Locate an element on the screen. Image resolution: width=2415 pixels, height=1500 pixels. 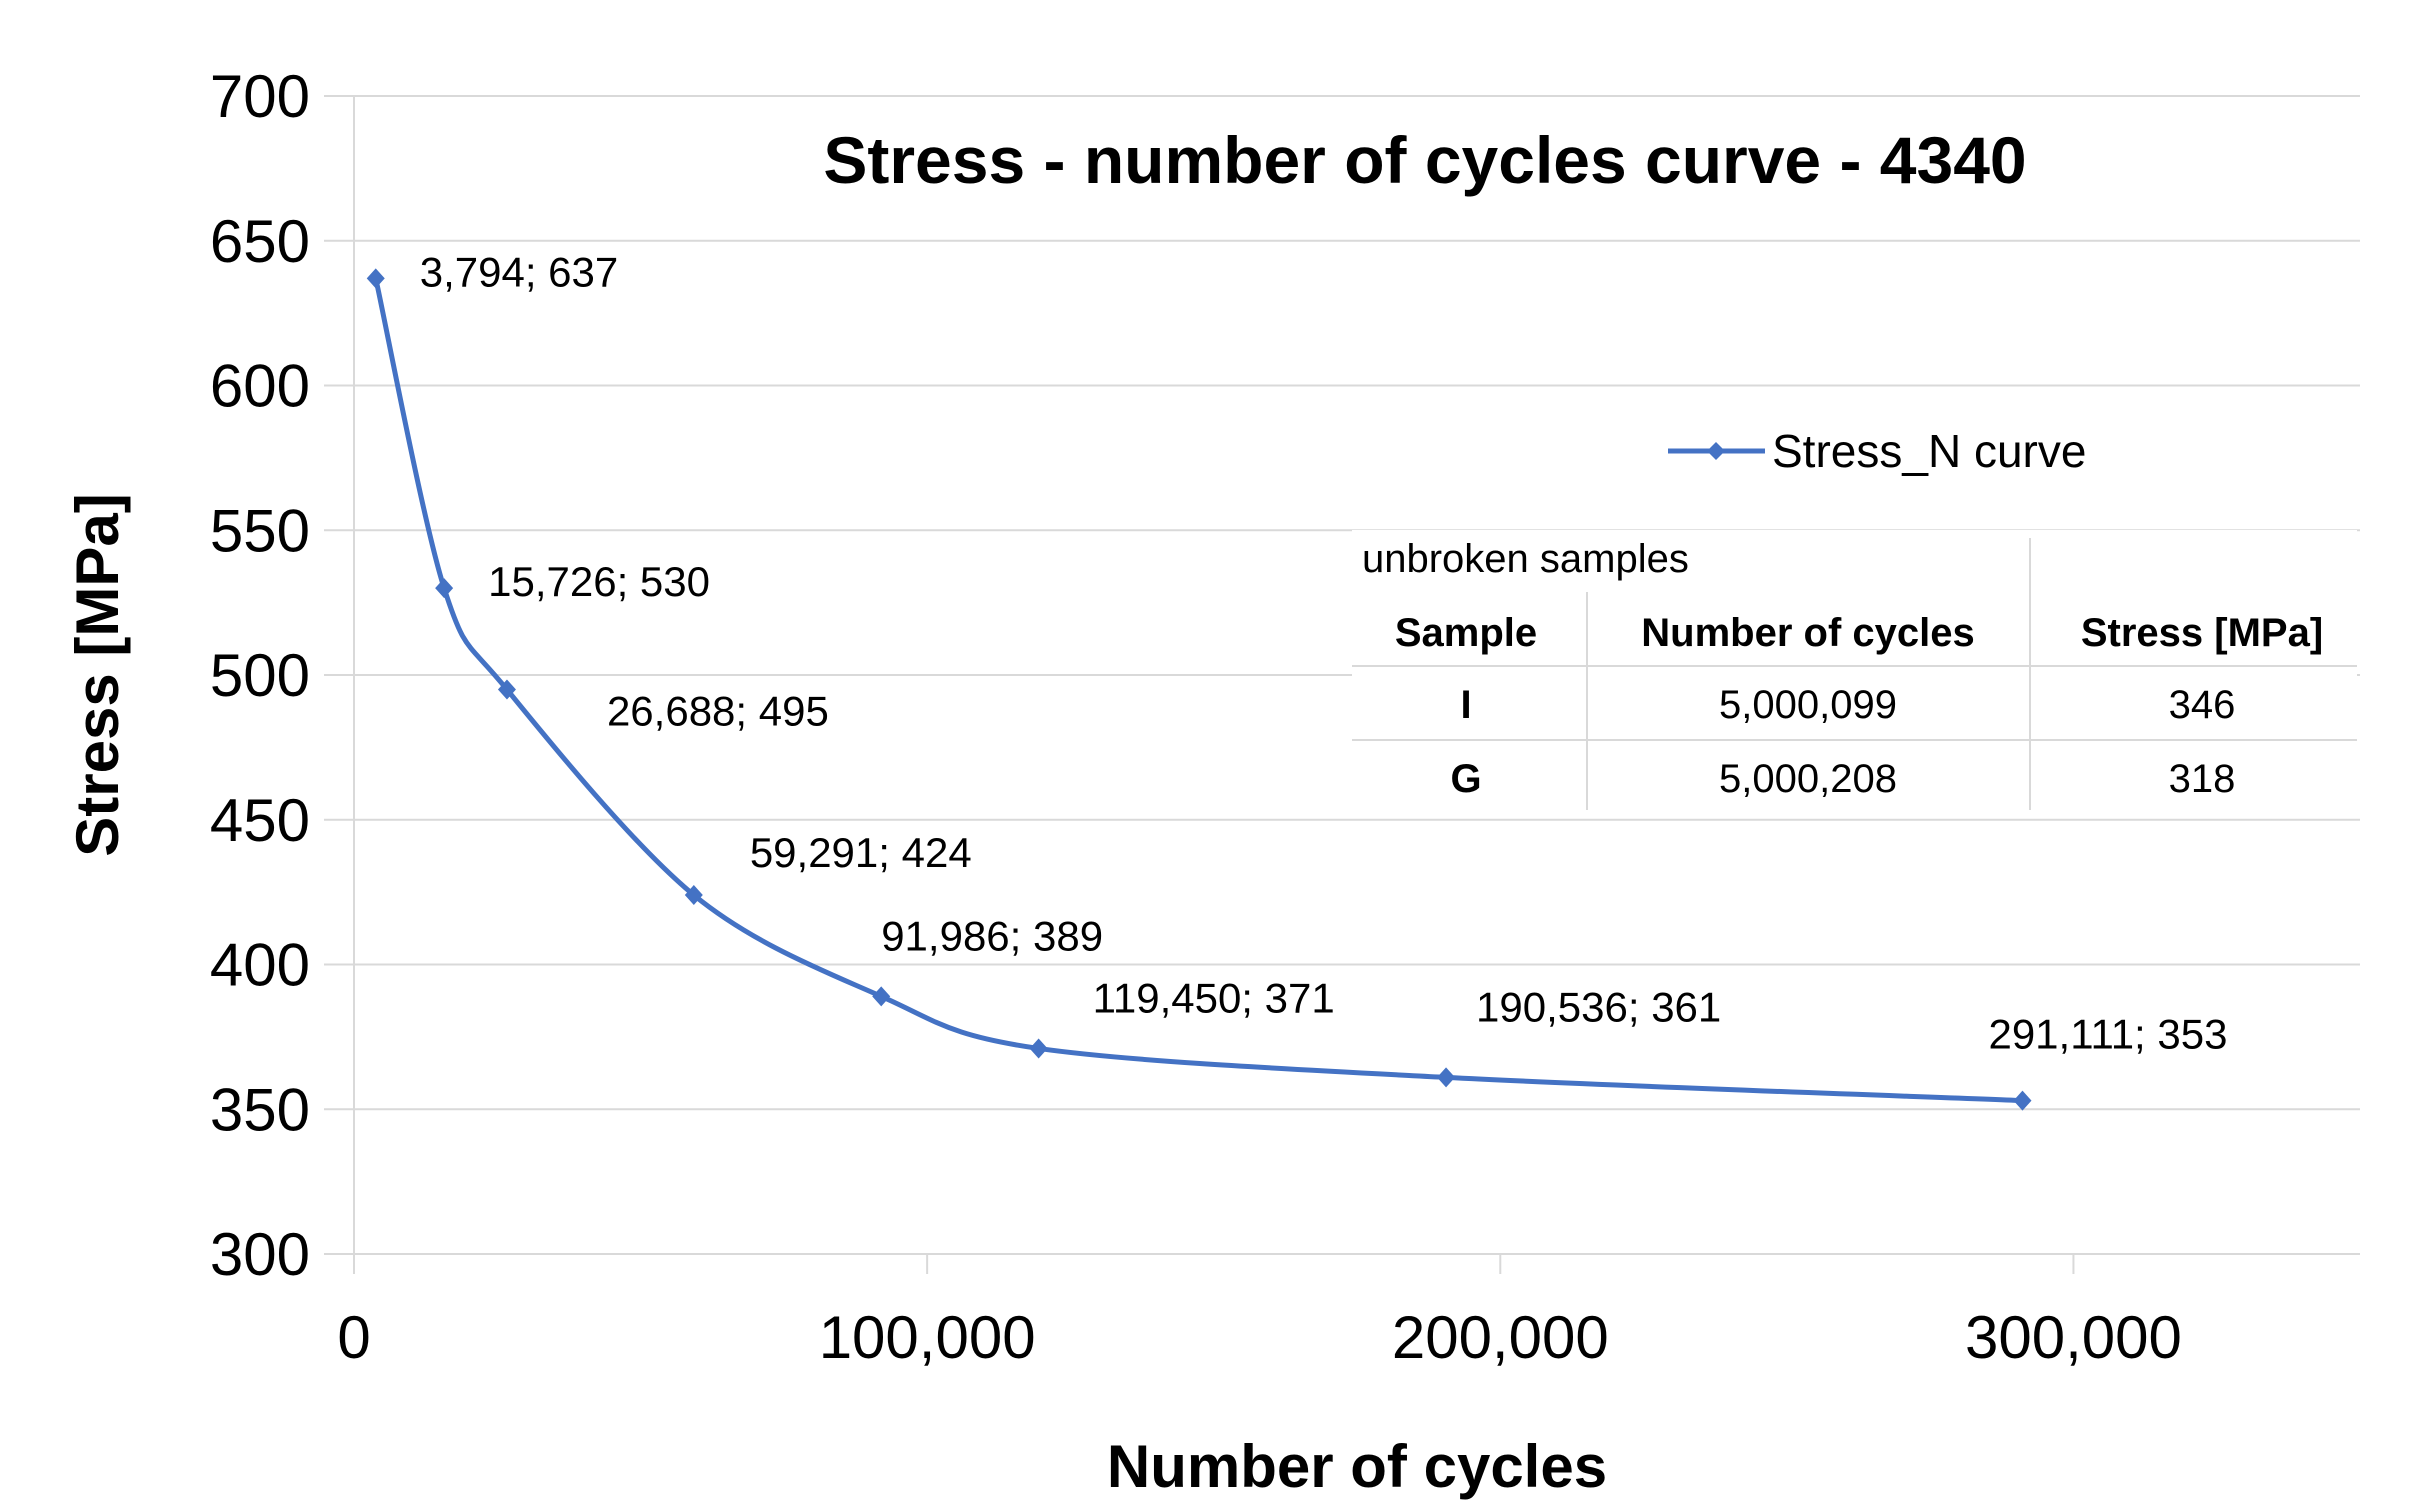
data-label: 59,291; 424 is located at coordinates (861, 852).